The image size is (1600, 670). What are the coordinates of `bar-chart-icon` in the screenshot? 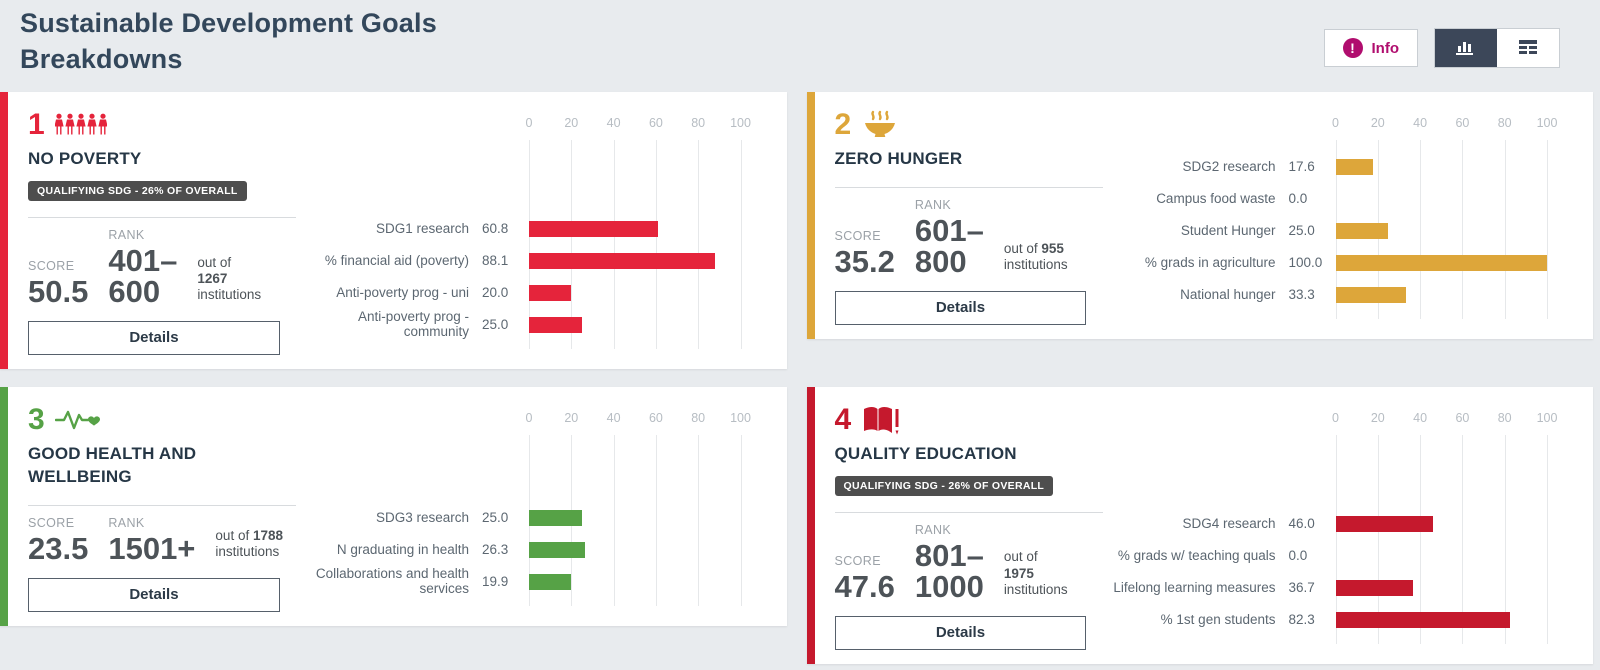 It's located at (1466, 48).